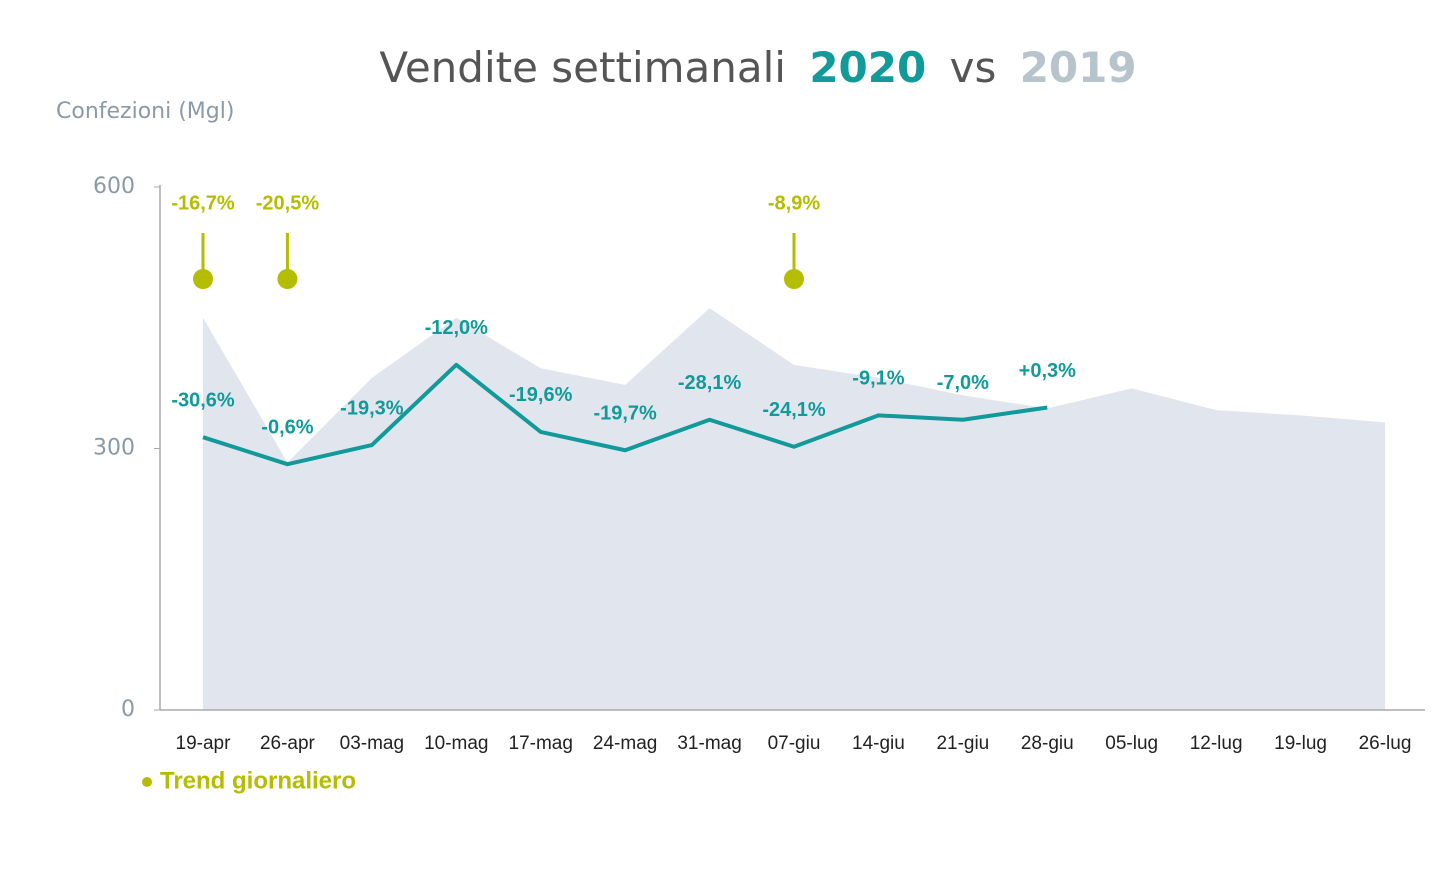  Describe the element at coordinates (372, 743) in the screenshot. I see `x-tick-label: 03-mag` at that location.